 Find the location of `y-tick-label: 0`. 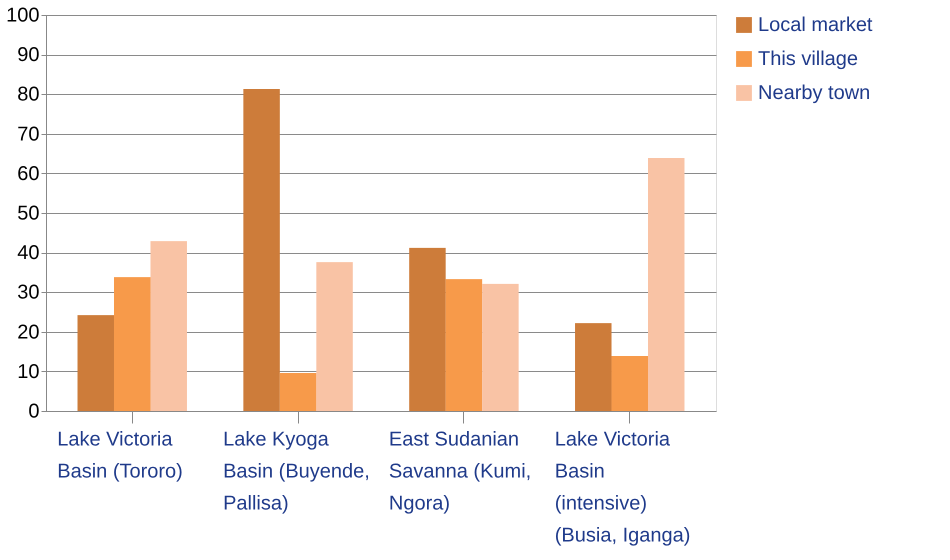

y-tick-label: 0 is located at coordinates (34, 411).